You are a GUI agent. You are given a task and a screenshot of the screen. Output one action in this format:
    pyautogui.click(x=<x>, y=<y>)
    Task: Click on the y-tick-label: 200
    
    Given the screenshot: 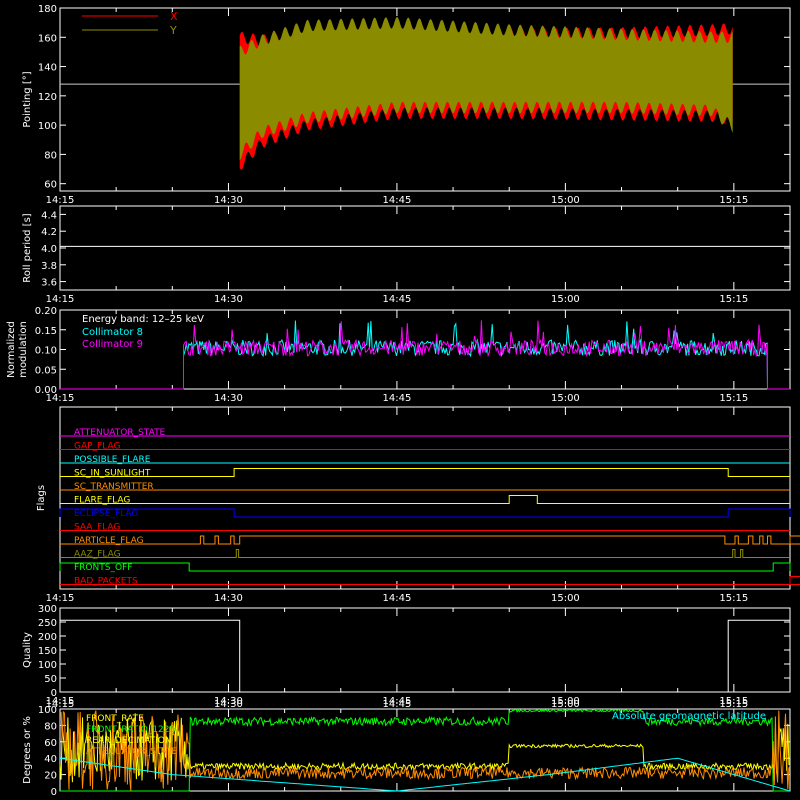 What is the action you would take?
    pyautogui.click(x=47, y=637)
    